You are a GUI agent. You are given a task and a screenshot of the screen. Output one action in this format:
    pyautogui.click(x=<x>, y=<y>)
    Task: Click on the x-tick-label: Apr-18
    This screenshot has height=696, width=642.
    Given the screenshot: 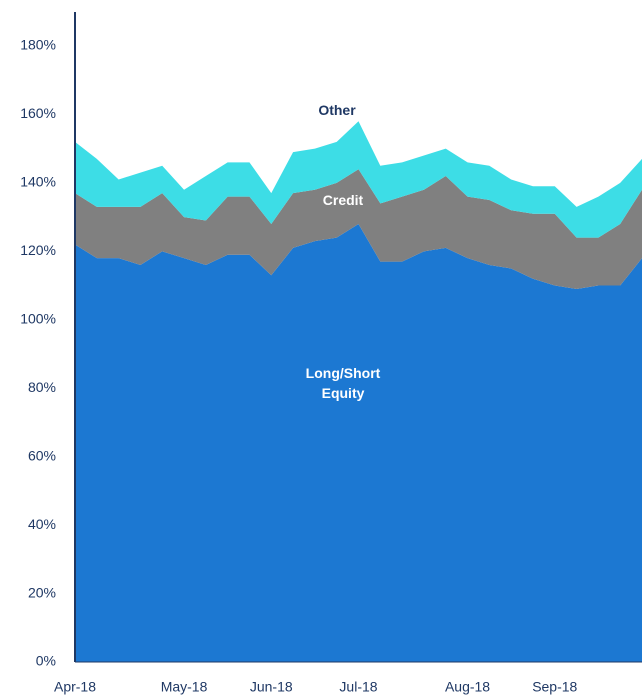 What is the action you would take?
    pyautogui.click(x=75, y=687)
    